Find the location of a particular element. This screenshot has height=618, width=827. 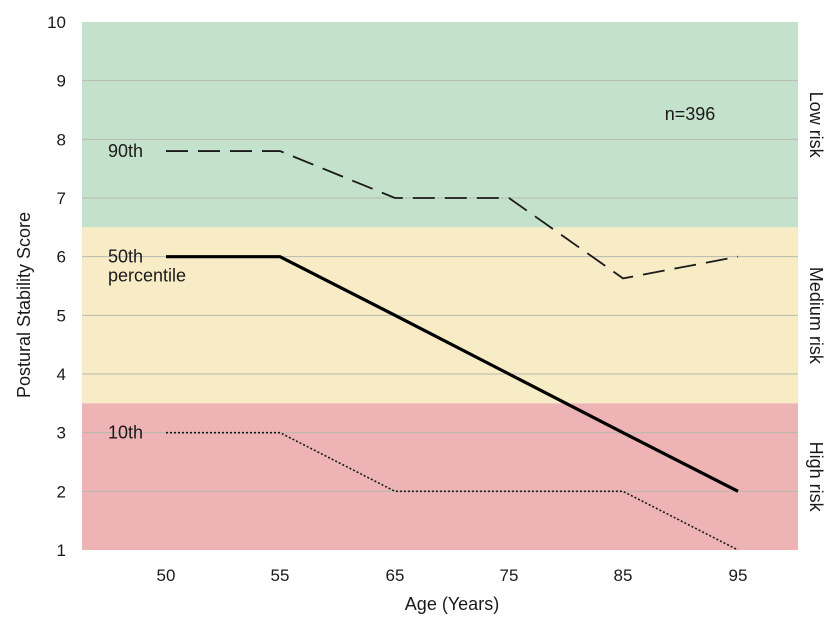

x-tick-label: 85 is located at coordinates (623, 575).